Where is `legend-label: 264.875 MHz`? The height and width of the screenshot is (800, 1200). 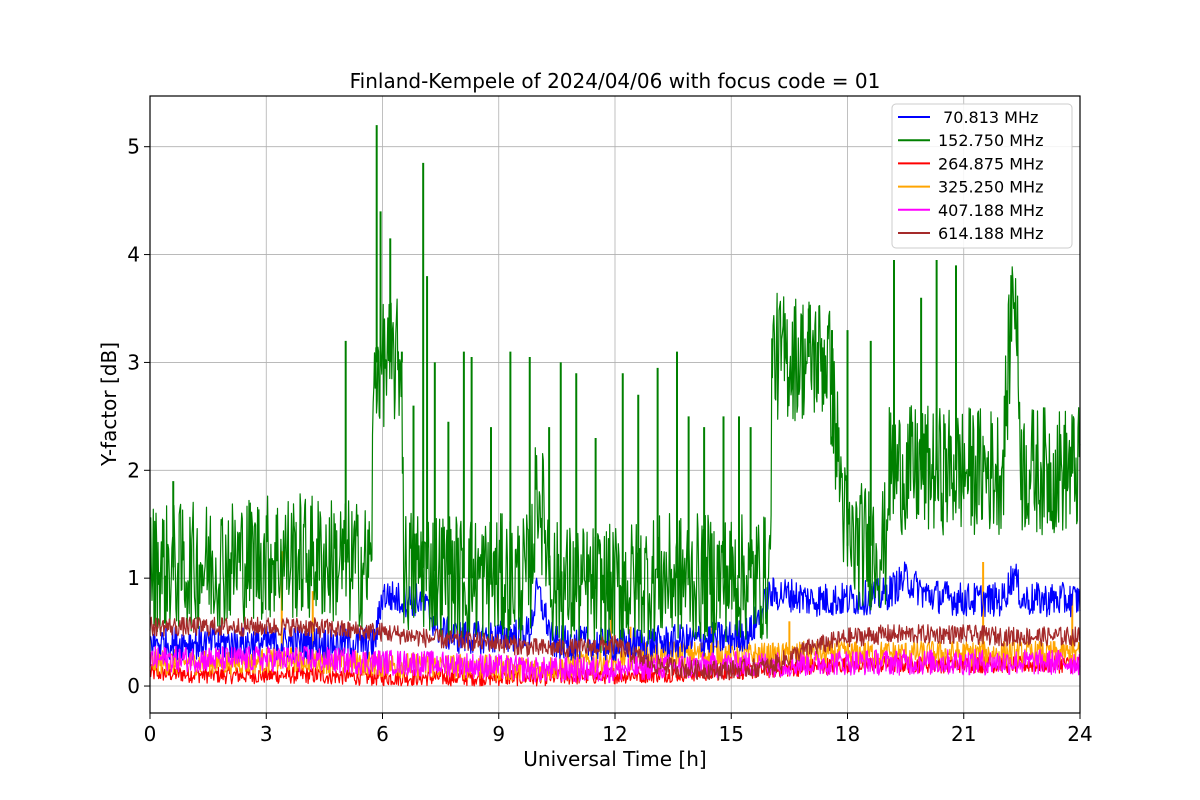
legend-label: 264.875 MHz is located at coordinates (990, 163).